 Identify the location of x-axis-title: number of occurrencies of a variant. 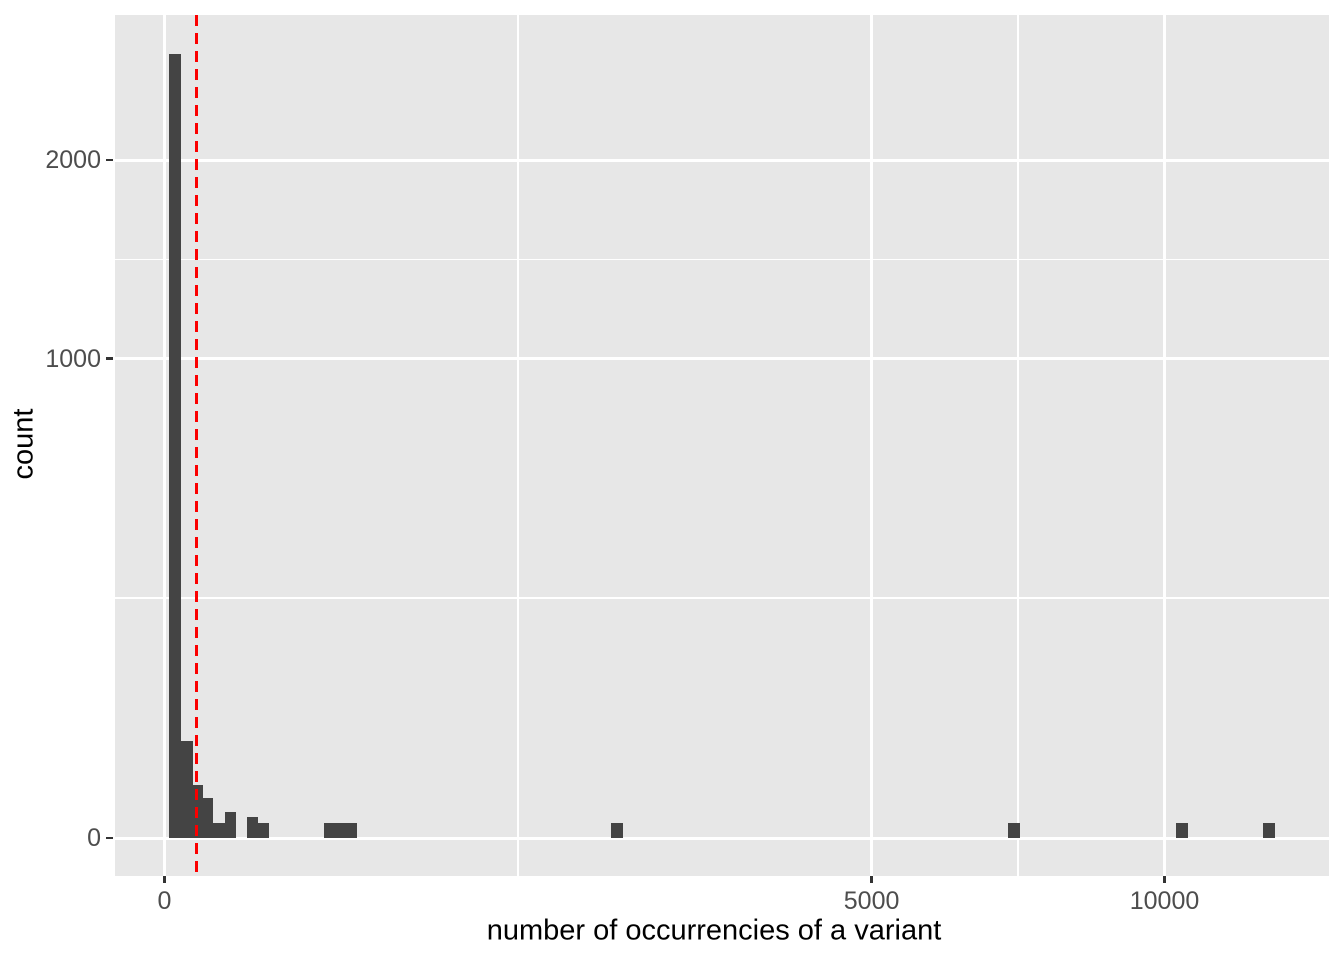
(714, 930).